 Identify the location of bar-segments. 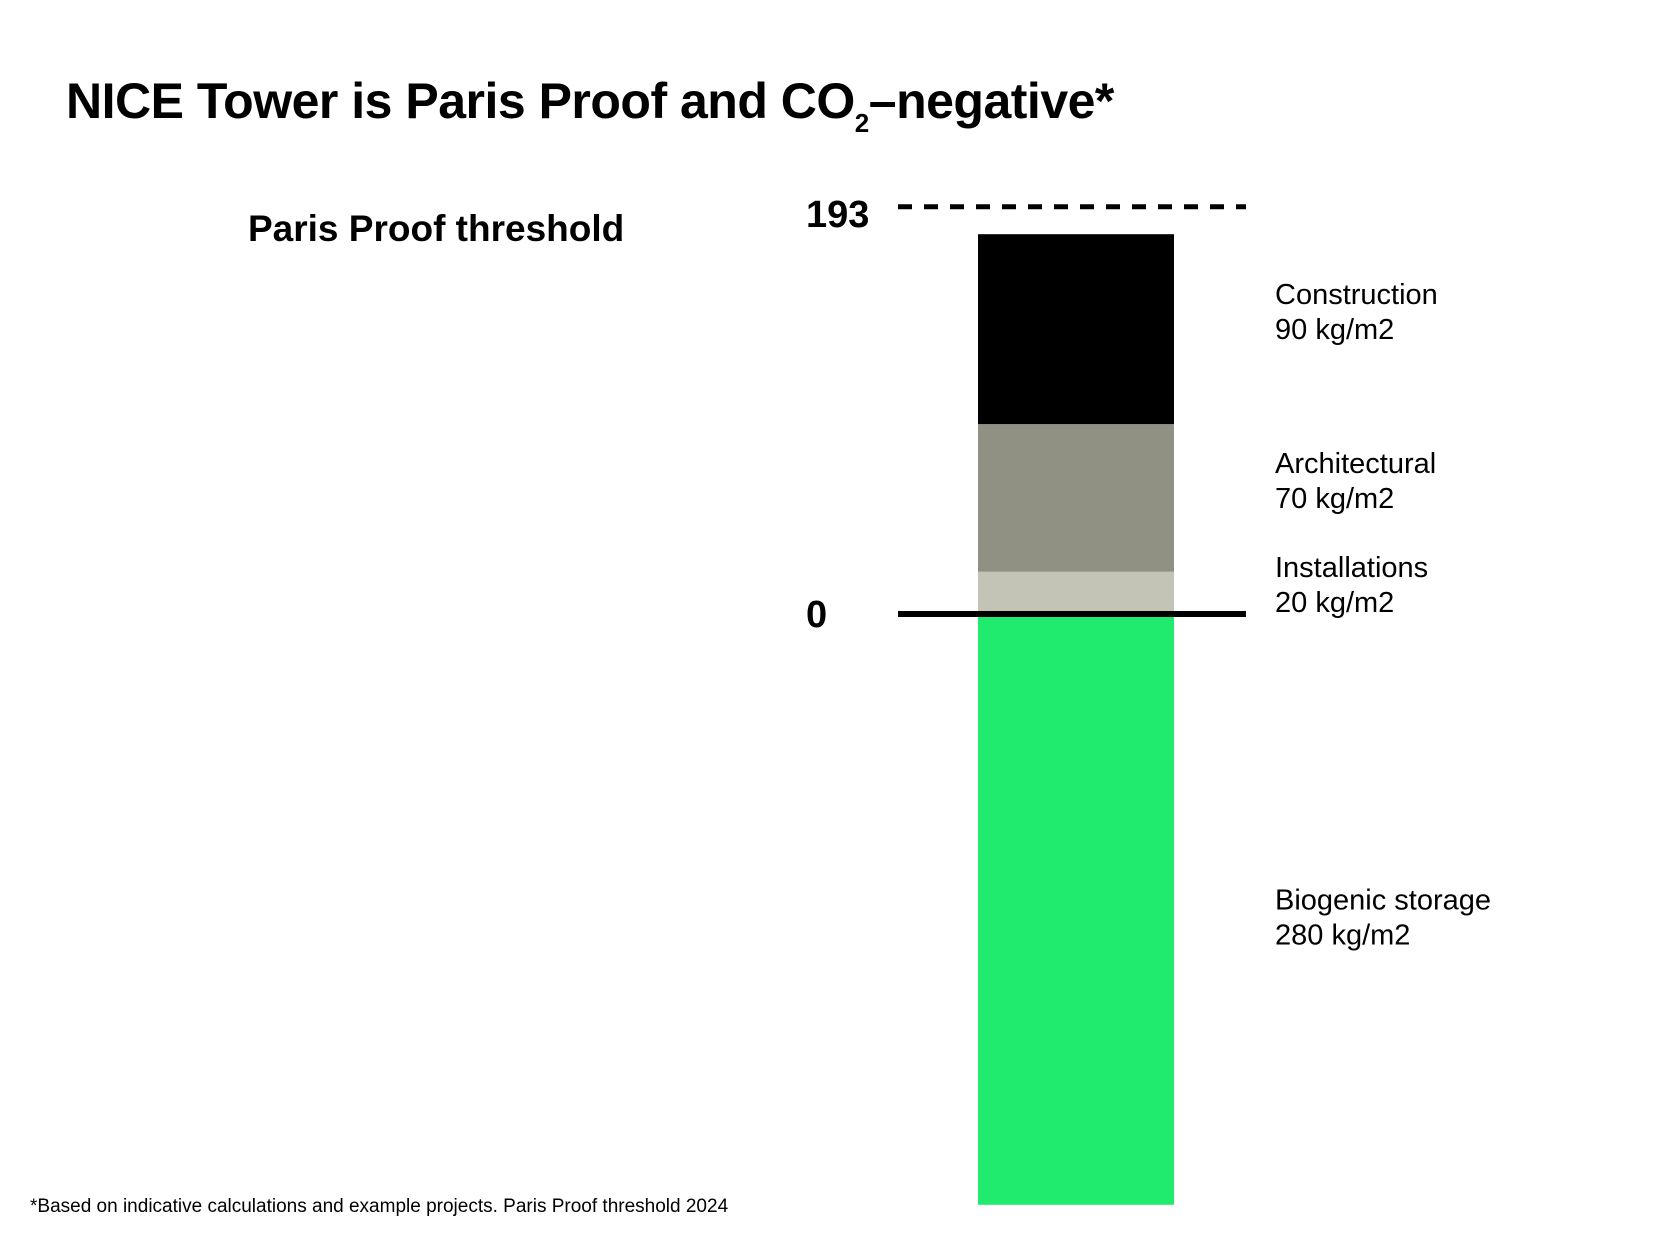
(1076, 719).